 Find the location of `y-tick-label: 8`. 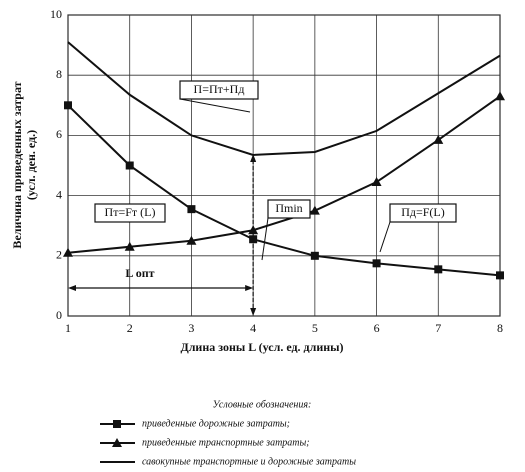

y-tick-label: 8 is located at coordinates (59, 74).